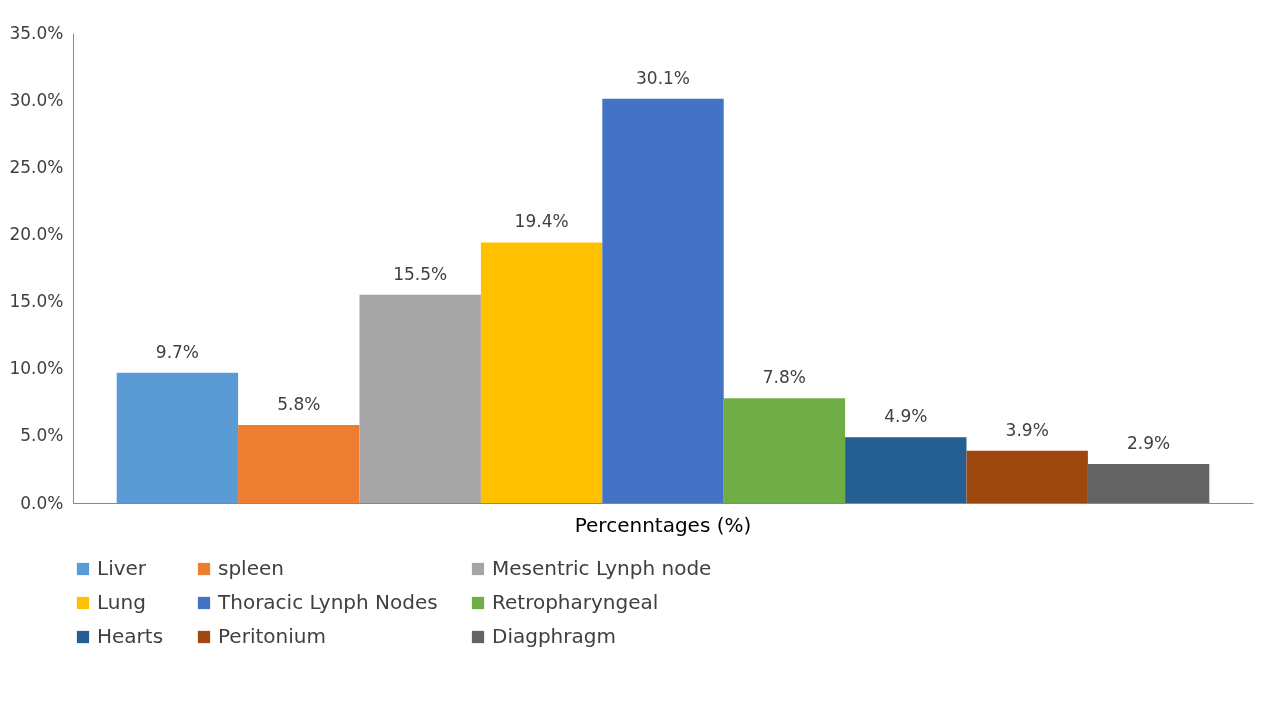 This screenshot has width=1287, height=717. Describe the element at coordinates (130, 636) in the screenshot. I see `legend-label: Hearts` at that location.